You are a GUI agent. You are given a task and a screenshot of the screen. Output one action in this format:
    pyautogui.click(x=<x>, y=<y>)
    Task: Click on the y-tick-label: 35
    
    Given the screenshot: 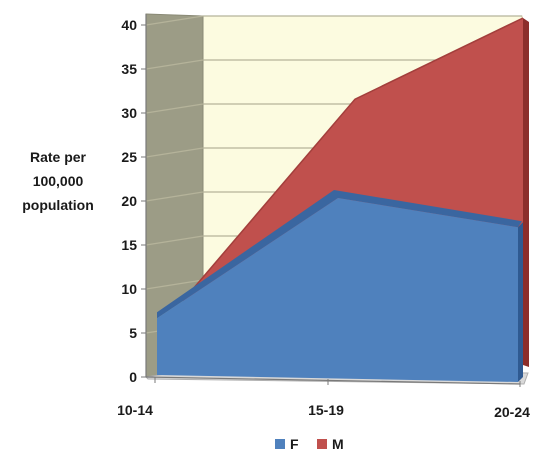 What is the action you would take?
    pyautogui.click(x=129, y=69)
    